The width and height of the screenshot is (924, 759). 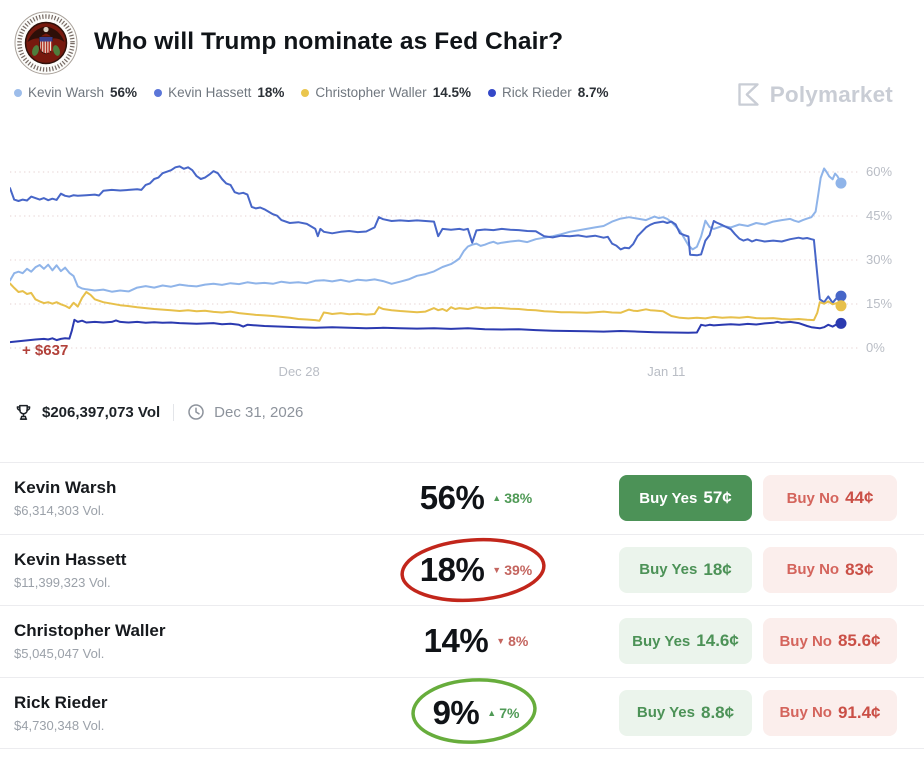 I want to click on outcome-name: Kevin Hassett, so click(x=70, y=559).